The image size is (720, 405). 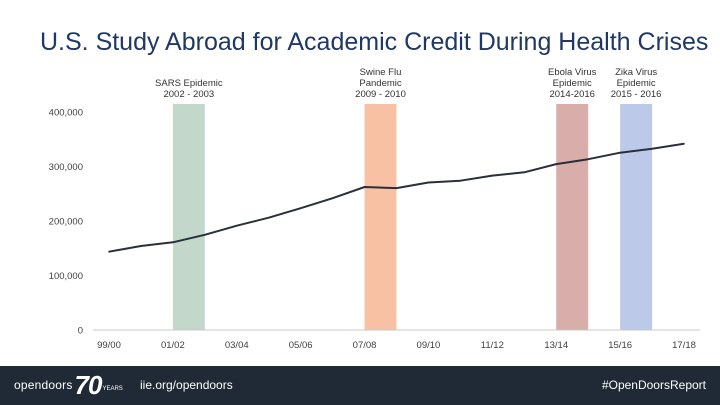 What do you see at coordinates (43, 385) in the screenshot?
I see `logo-text: opendoors` at bounding box center [43, 385].